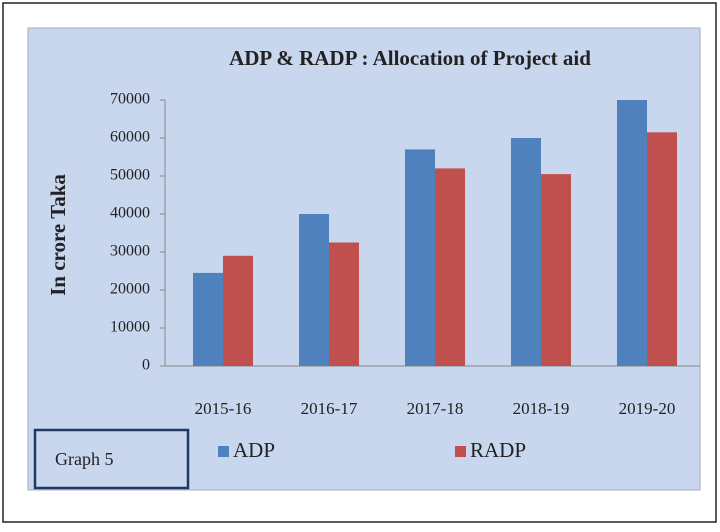 The image size is (720, 532). Describe the element at coordinates (329, 408) in the screenshot. I see `x-tick-label: 2016-17` at that location.